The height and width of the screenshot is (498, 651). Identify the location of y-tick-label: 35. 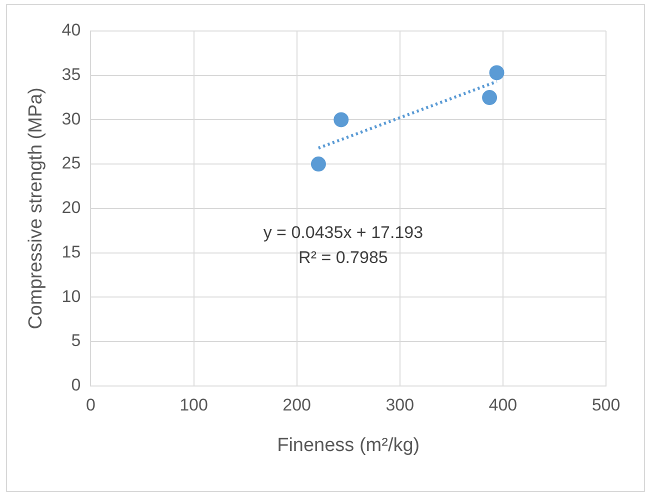
(71, 74).